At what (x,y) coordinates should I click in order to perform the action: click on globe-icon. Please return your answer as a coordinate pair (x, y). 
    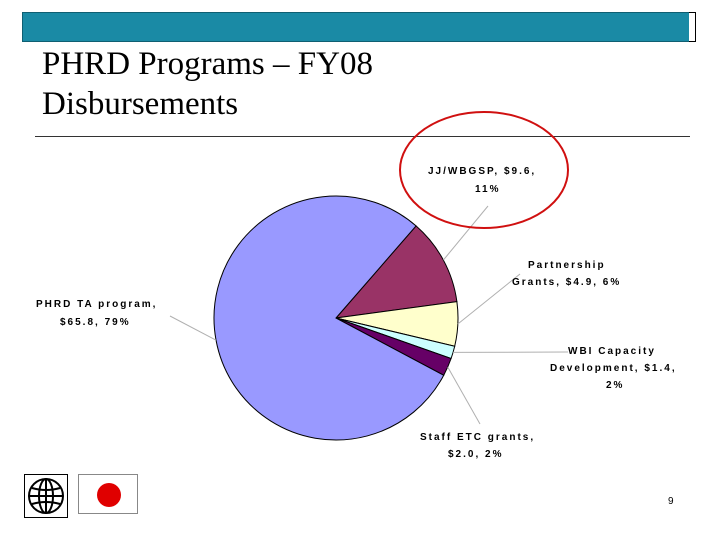
    Looking at the image, I should click on (46, 496).